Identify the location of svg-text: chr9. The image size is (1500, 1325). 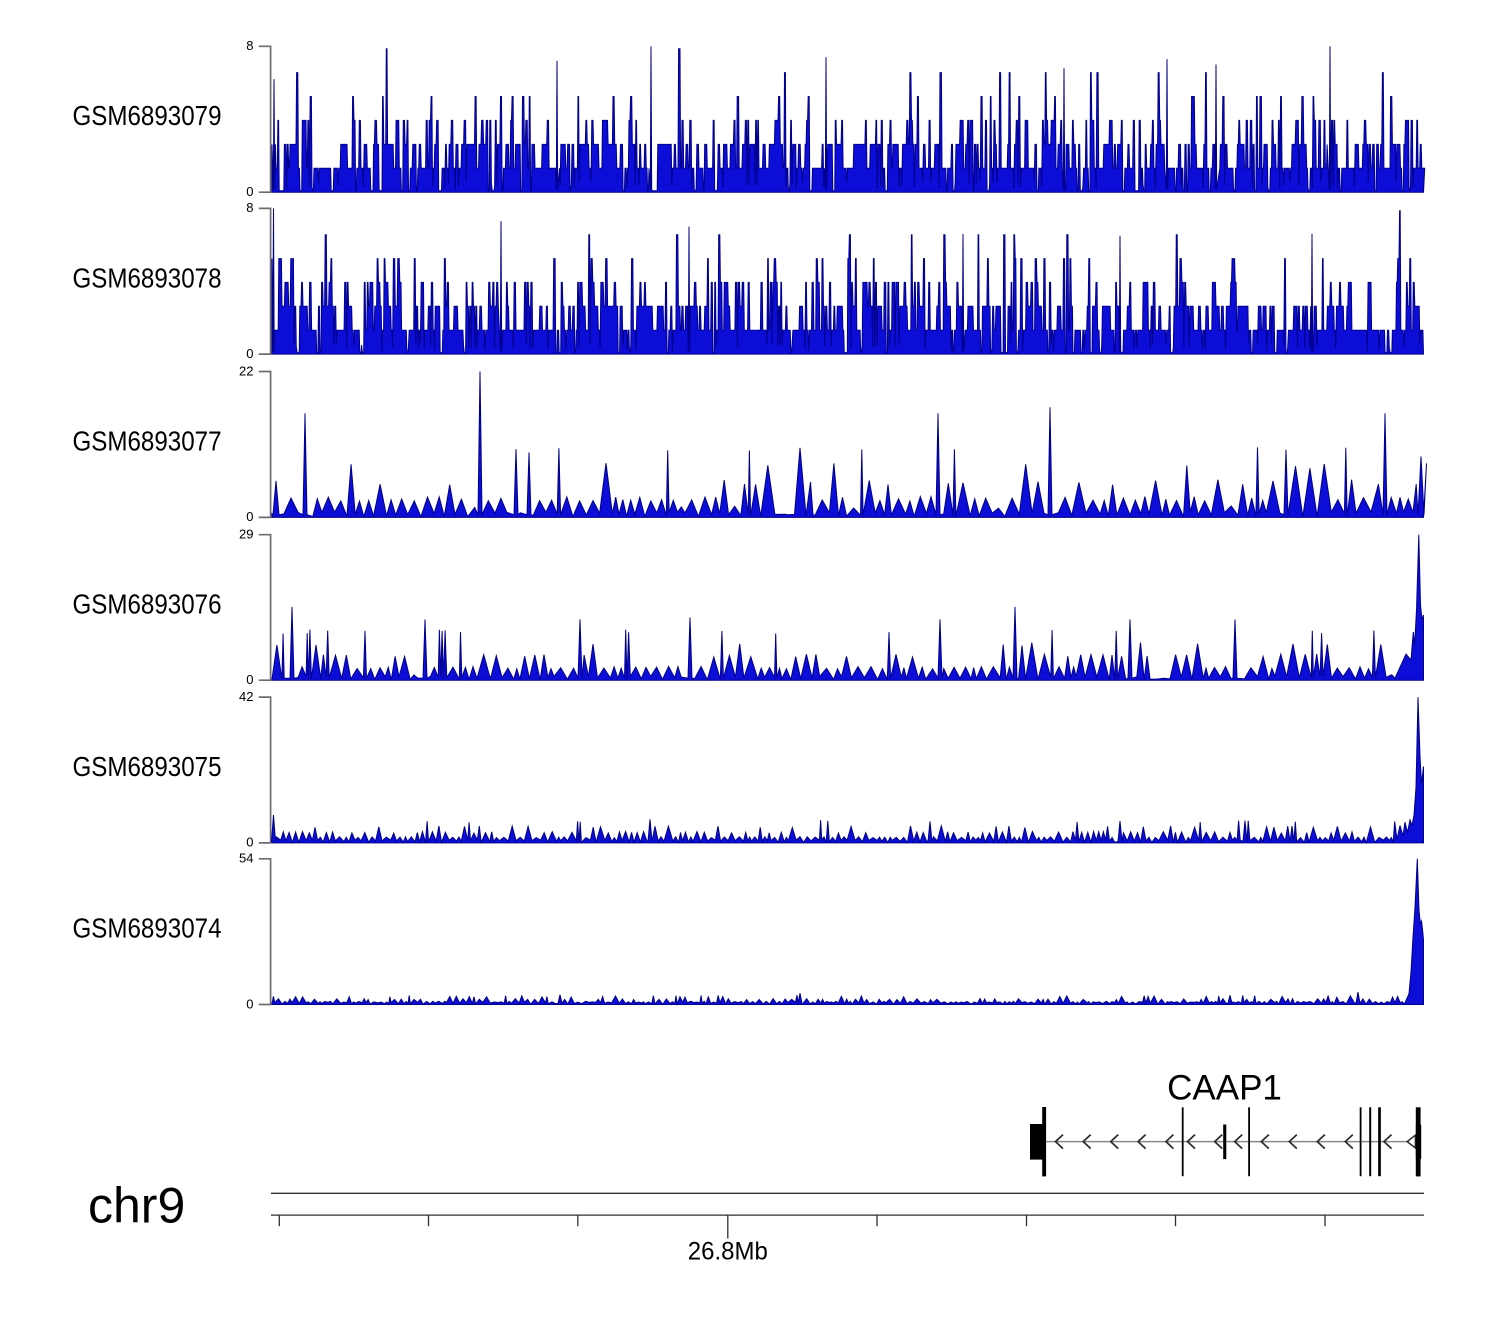
(136, 1206).